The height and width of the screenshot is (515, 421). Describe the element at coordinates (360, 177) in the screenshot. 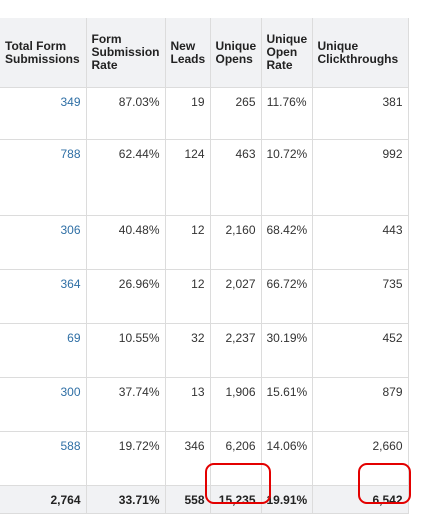

I see `unique-clickthroughs-cell: 992` at that location.